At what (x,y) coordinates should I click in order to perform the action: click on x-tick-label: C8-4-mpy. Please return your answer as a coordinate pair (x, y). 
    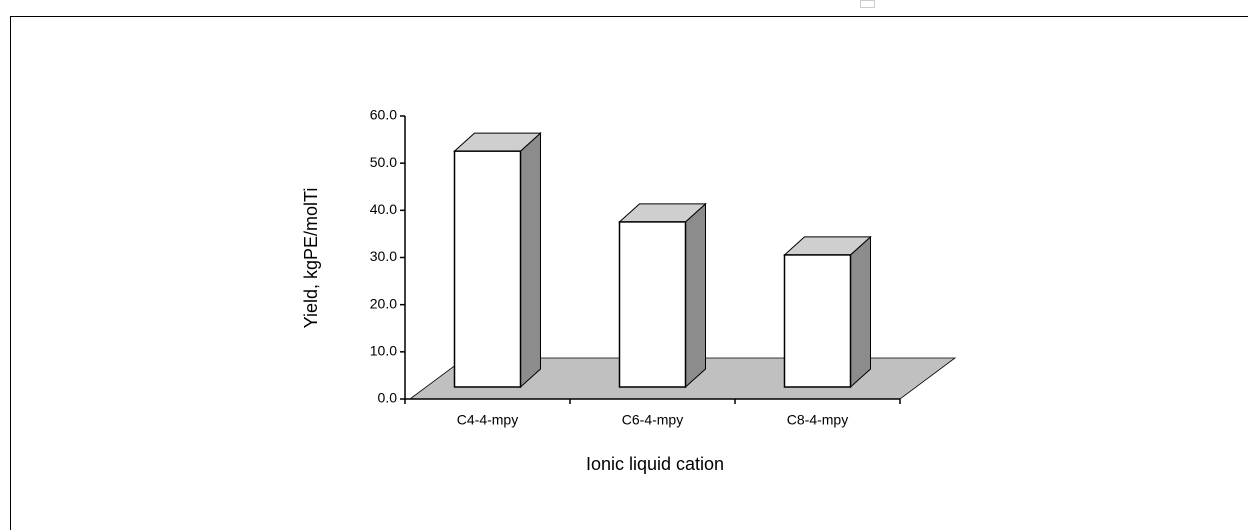
    Looking at the image, I should click on (817, 420).